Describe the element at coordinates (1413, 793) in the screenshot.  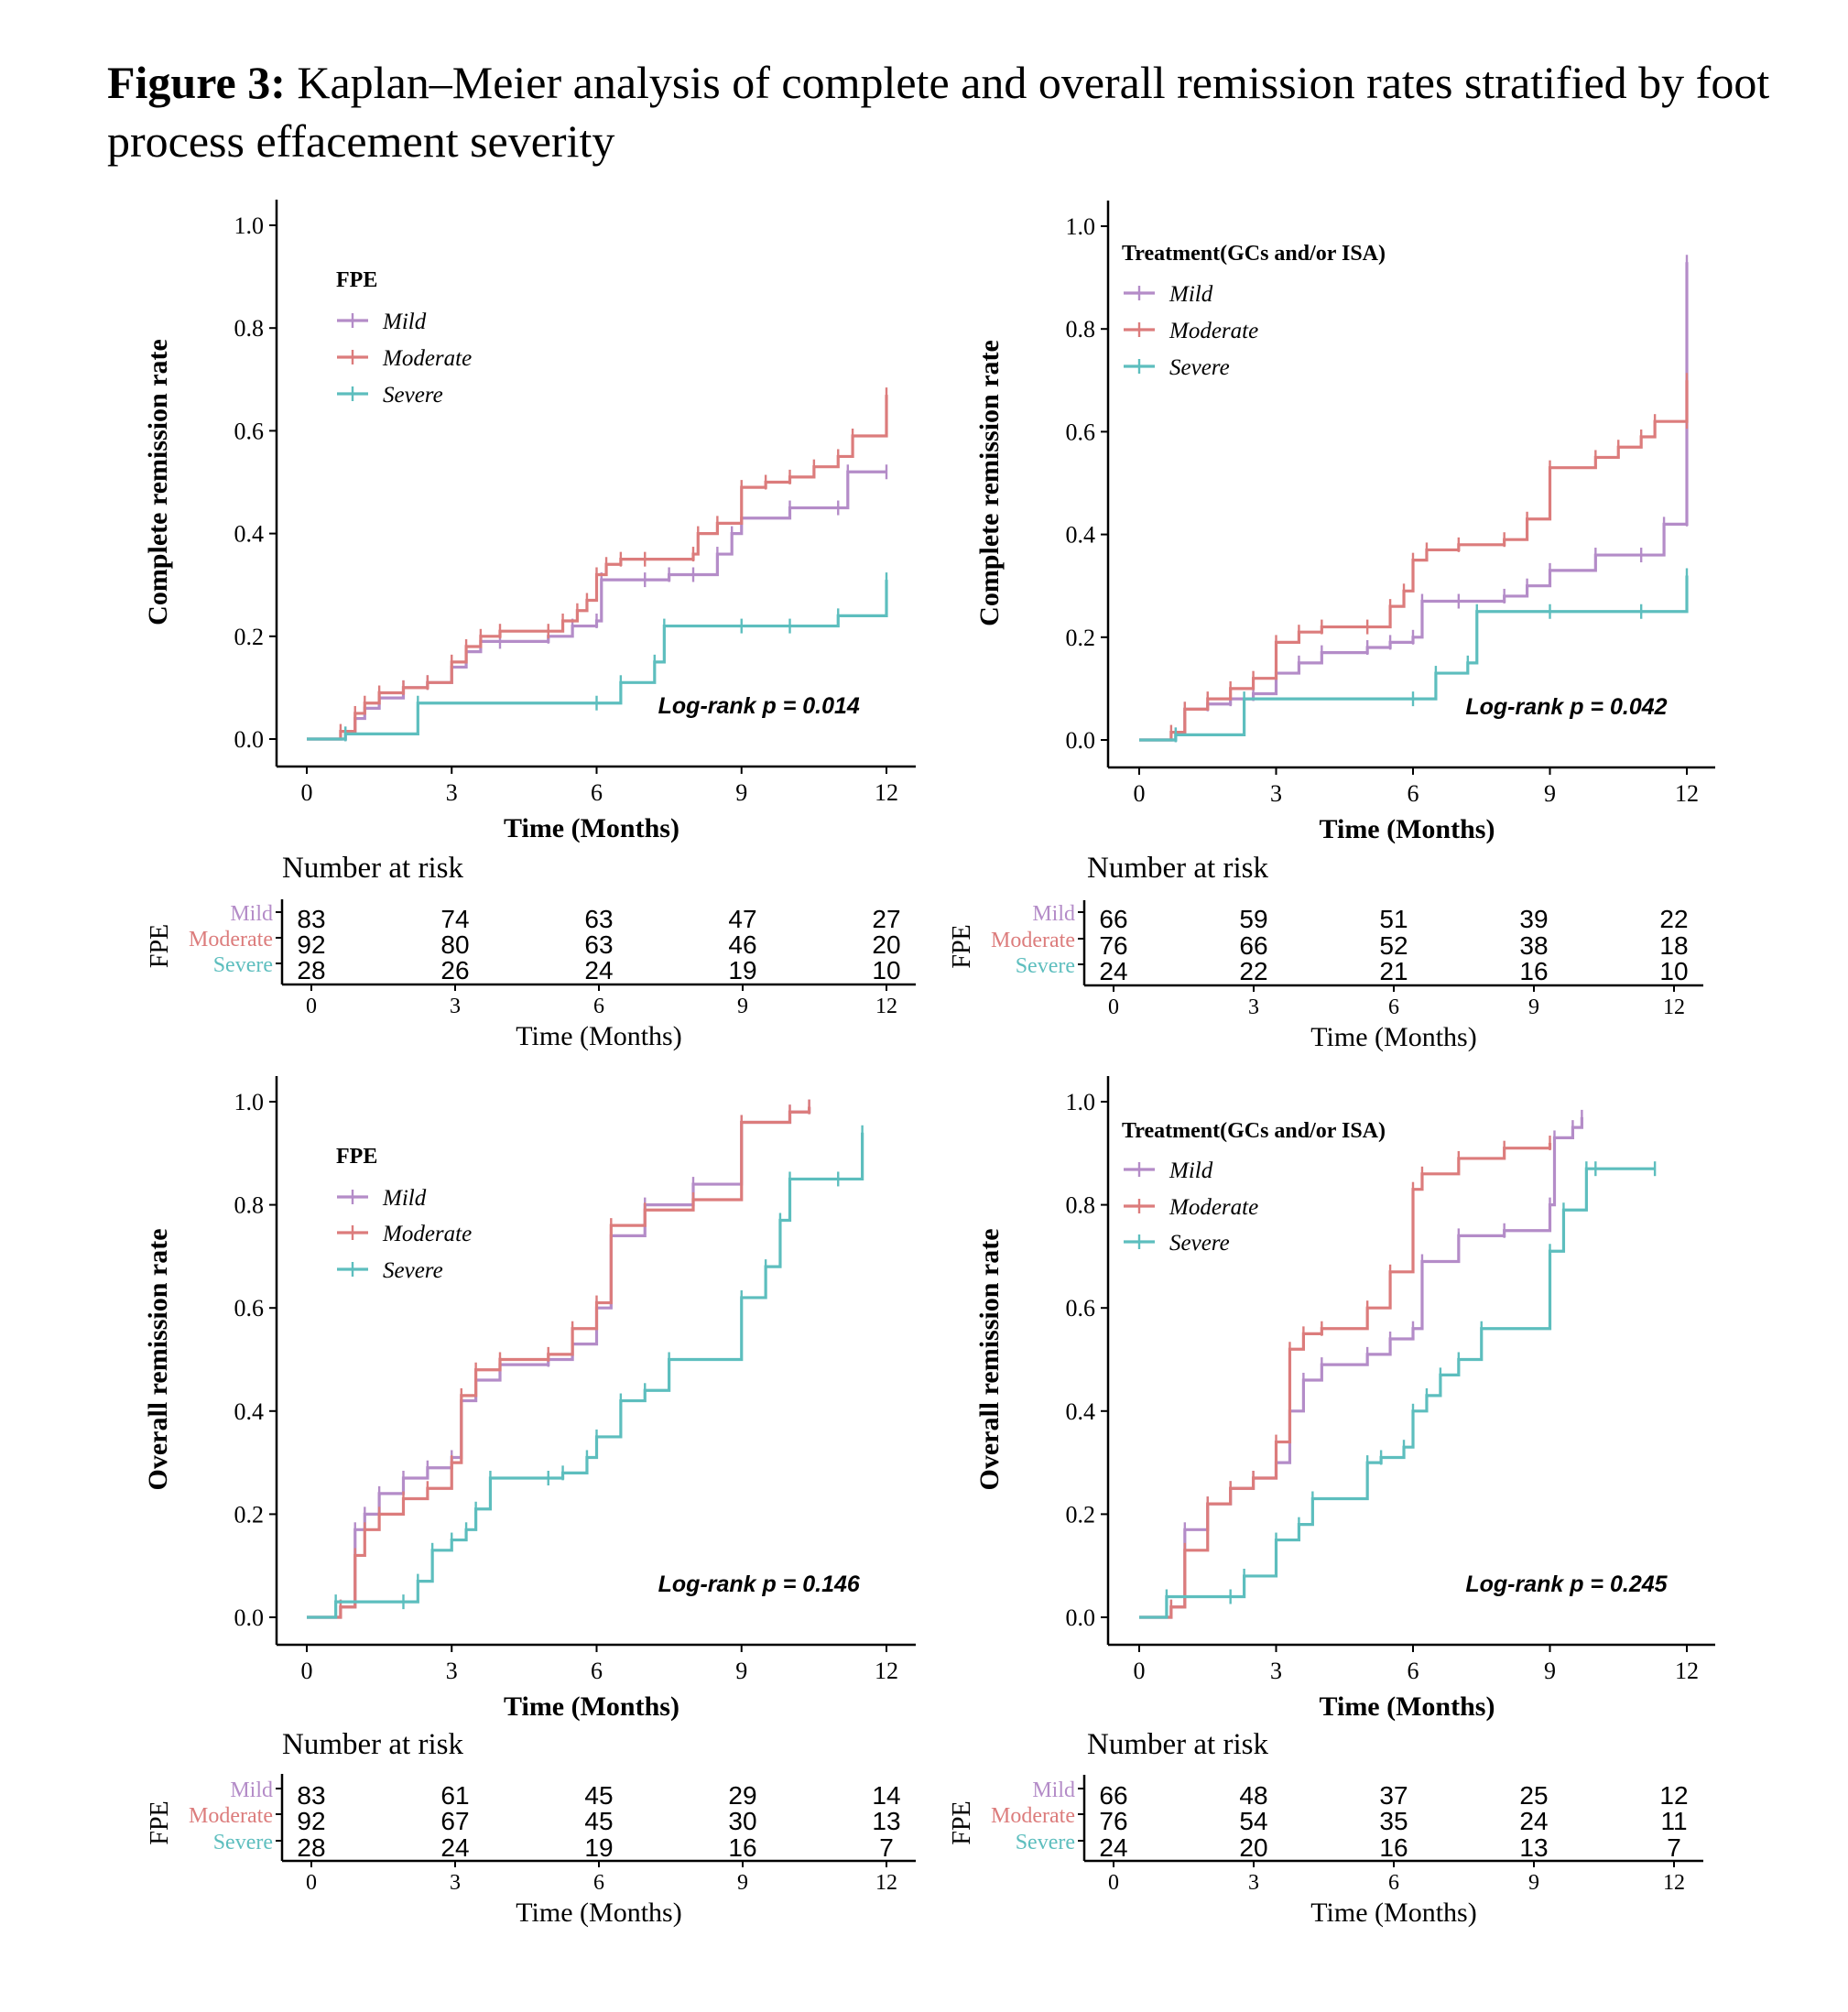
I see `x-tick-label: 6` at that location.